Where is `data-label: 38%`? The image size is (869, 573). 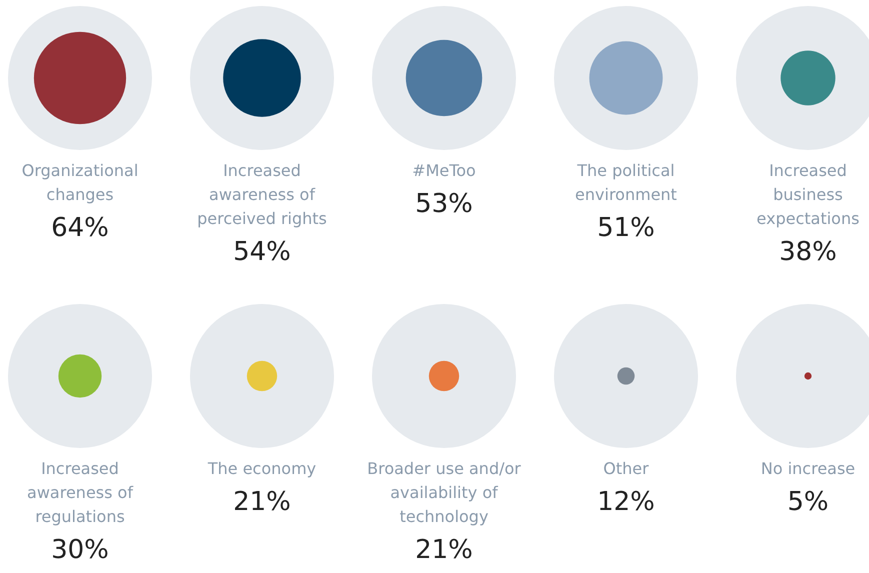
data-label: 38% is located at coordinates (808, 252).